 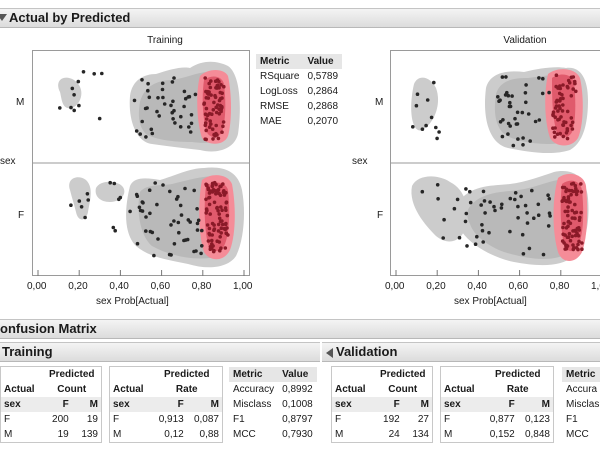 What do you see at coordinates (323, 91) in the screenshot?
I see `metric-value: 0,2864` at bounding box center [323, 91].